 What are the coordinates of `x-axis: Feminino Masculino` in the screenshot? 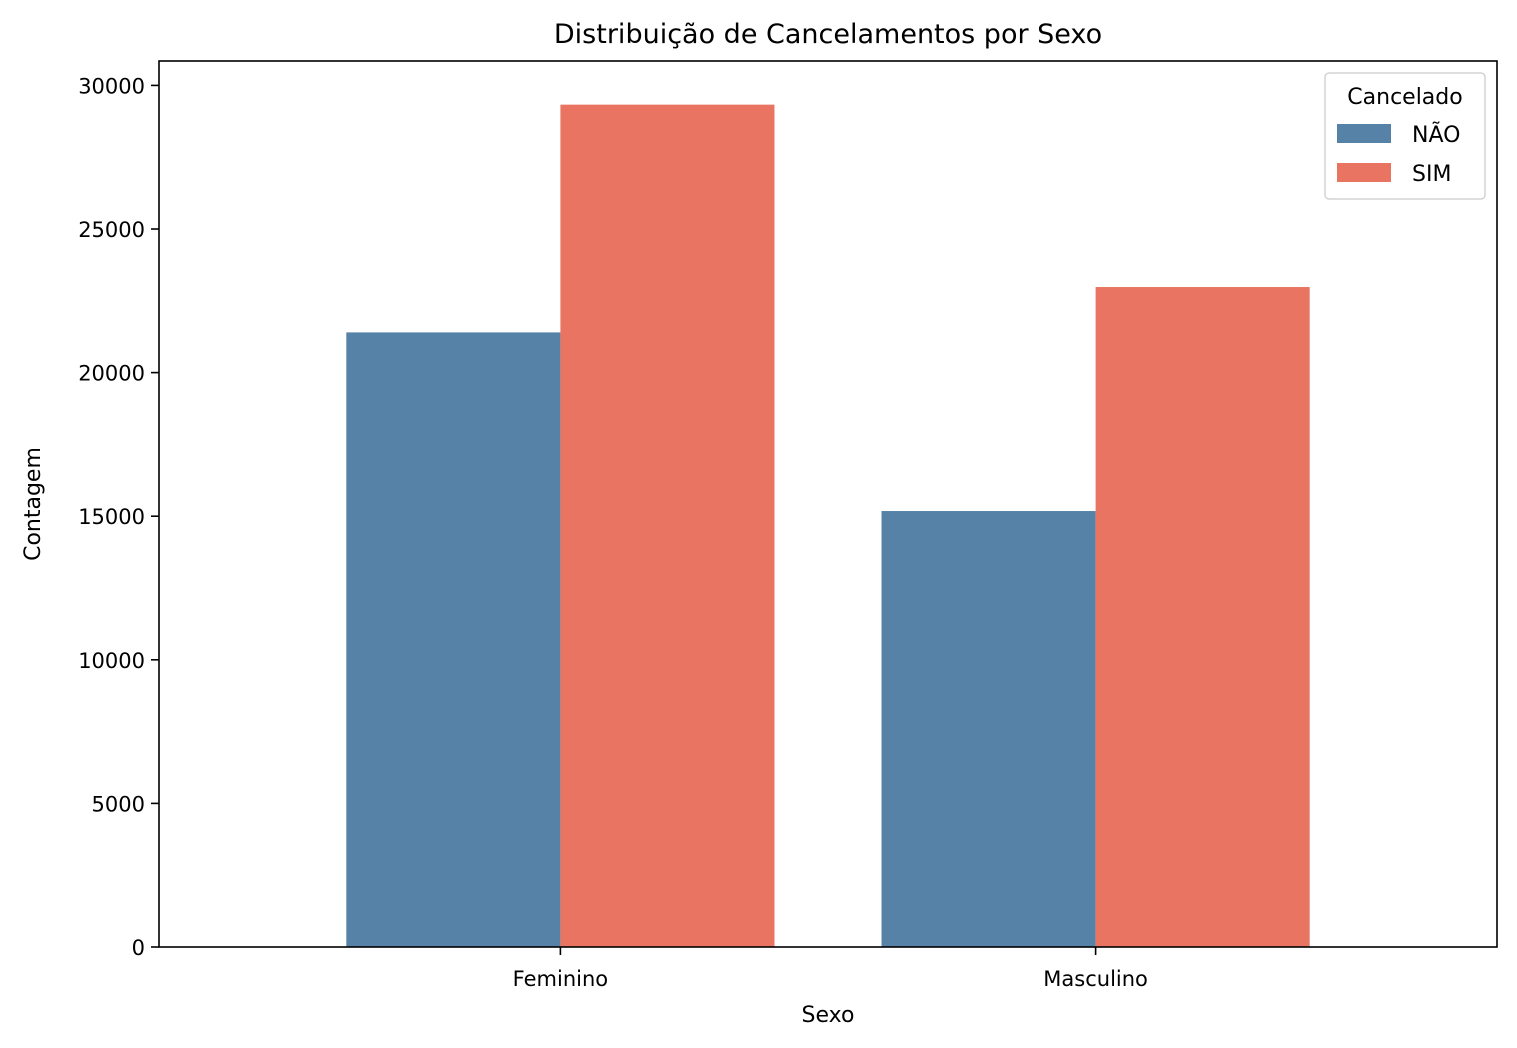 It's located at (830, 969).